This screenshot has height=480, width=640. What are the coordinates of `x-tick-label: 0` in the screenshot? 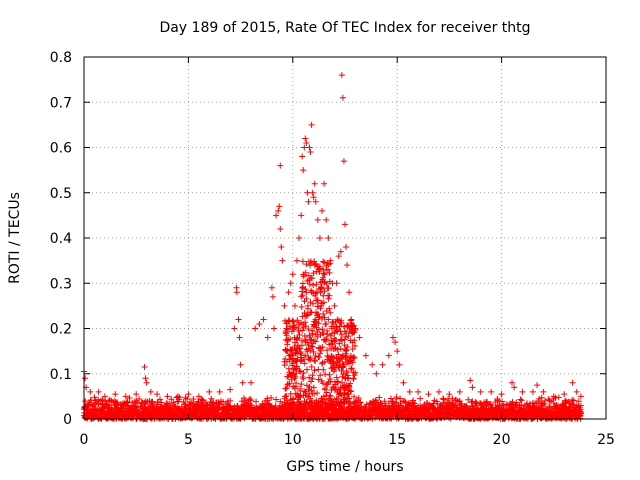 It's located at (84, 440).